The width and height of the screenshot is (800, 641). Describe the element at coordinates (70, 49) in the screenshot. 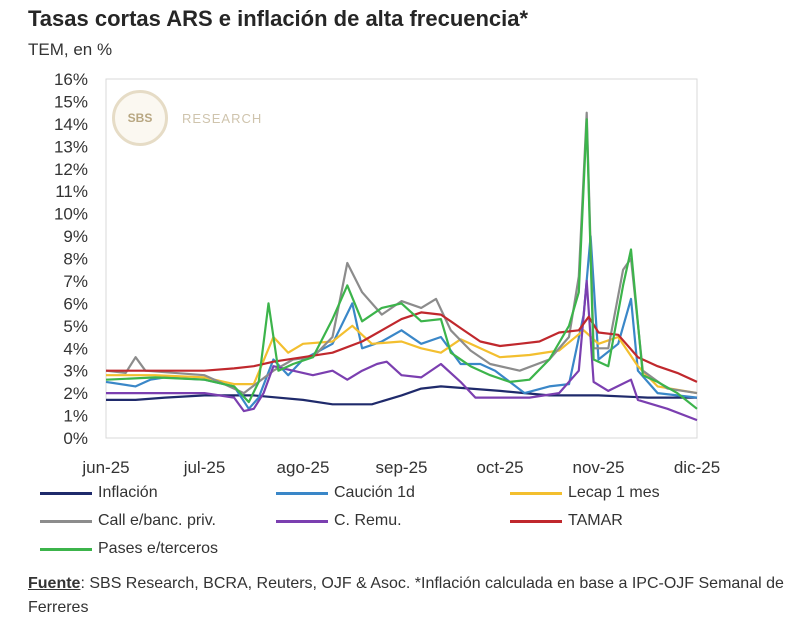

I see `chart-subtitle: TEM, en %` at that location.